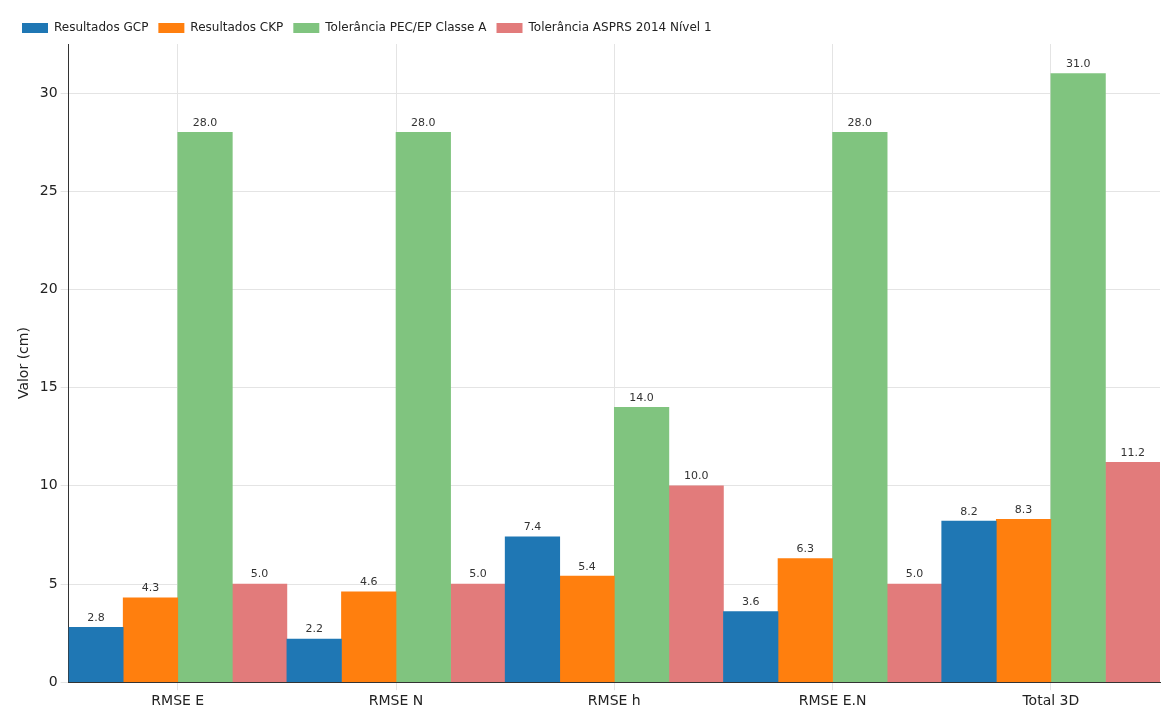 The height and width of the screenshot is (725, 1174). I want to click on legend-label: Resultados GCP, so click(101, 27).